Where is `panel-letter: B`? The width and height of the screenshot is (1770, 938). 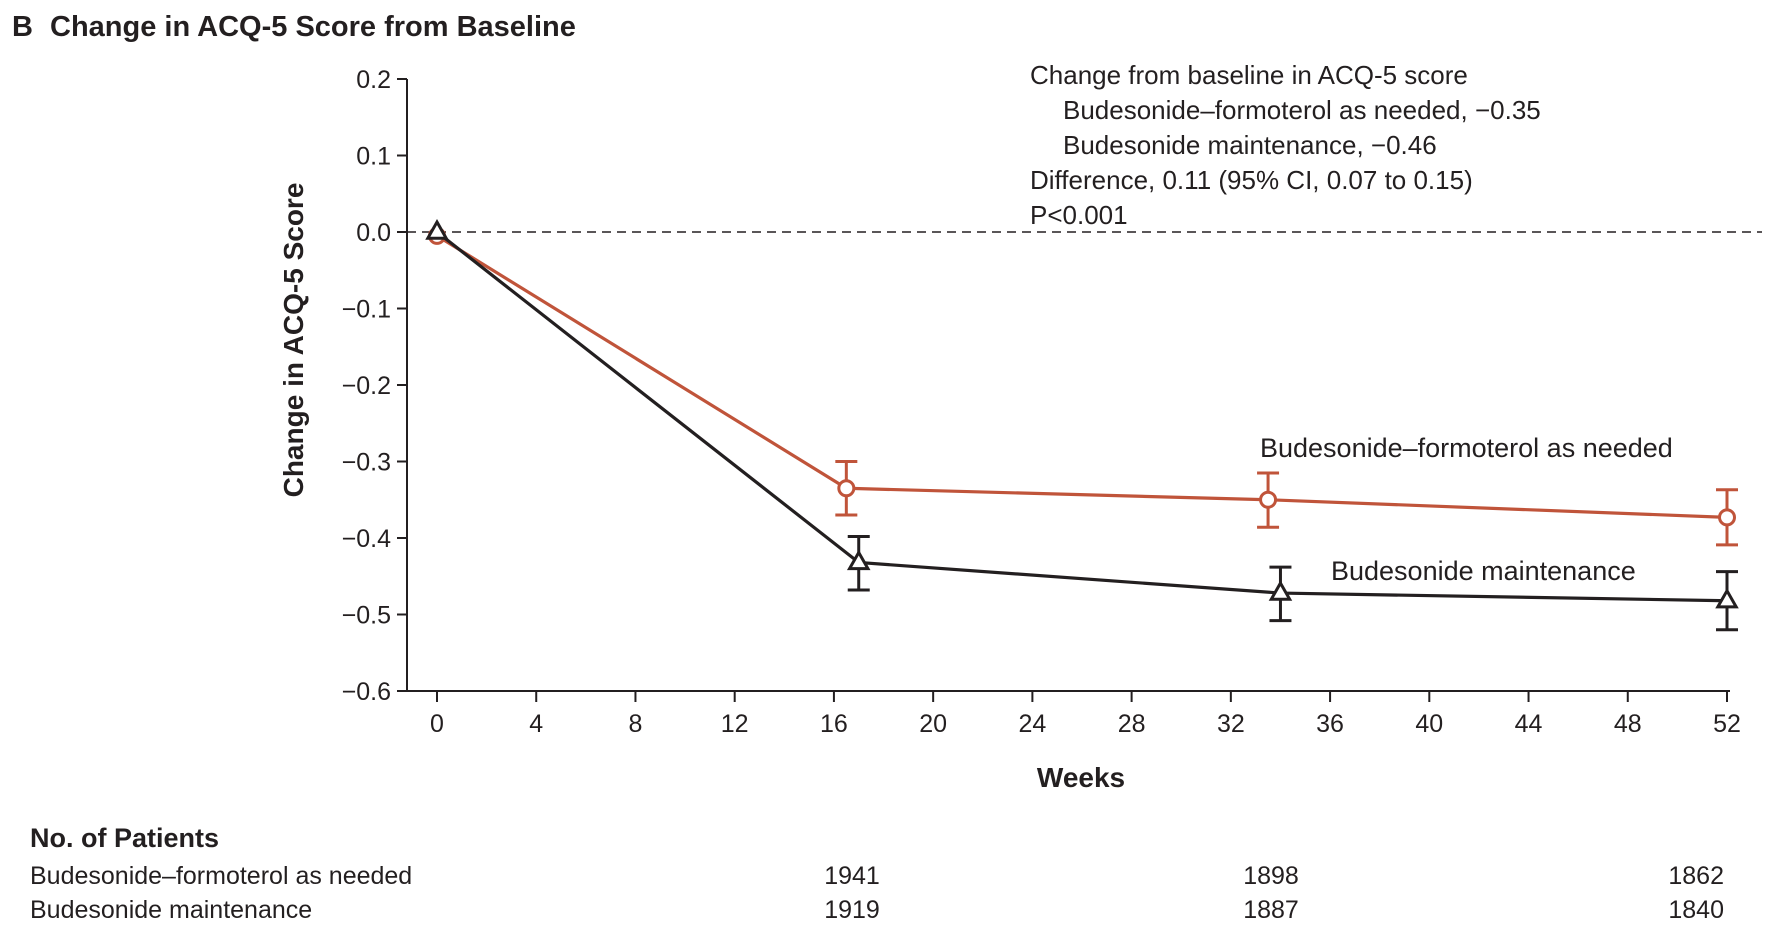
panel-letter: B is located at coordinates (22, 27).